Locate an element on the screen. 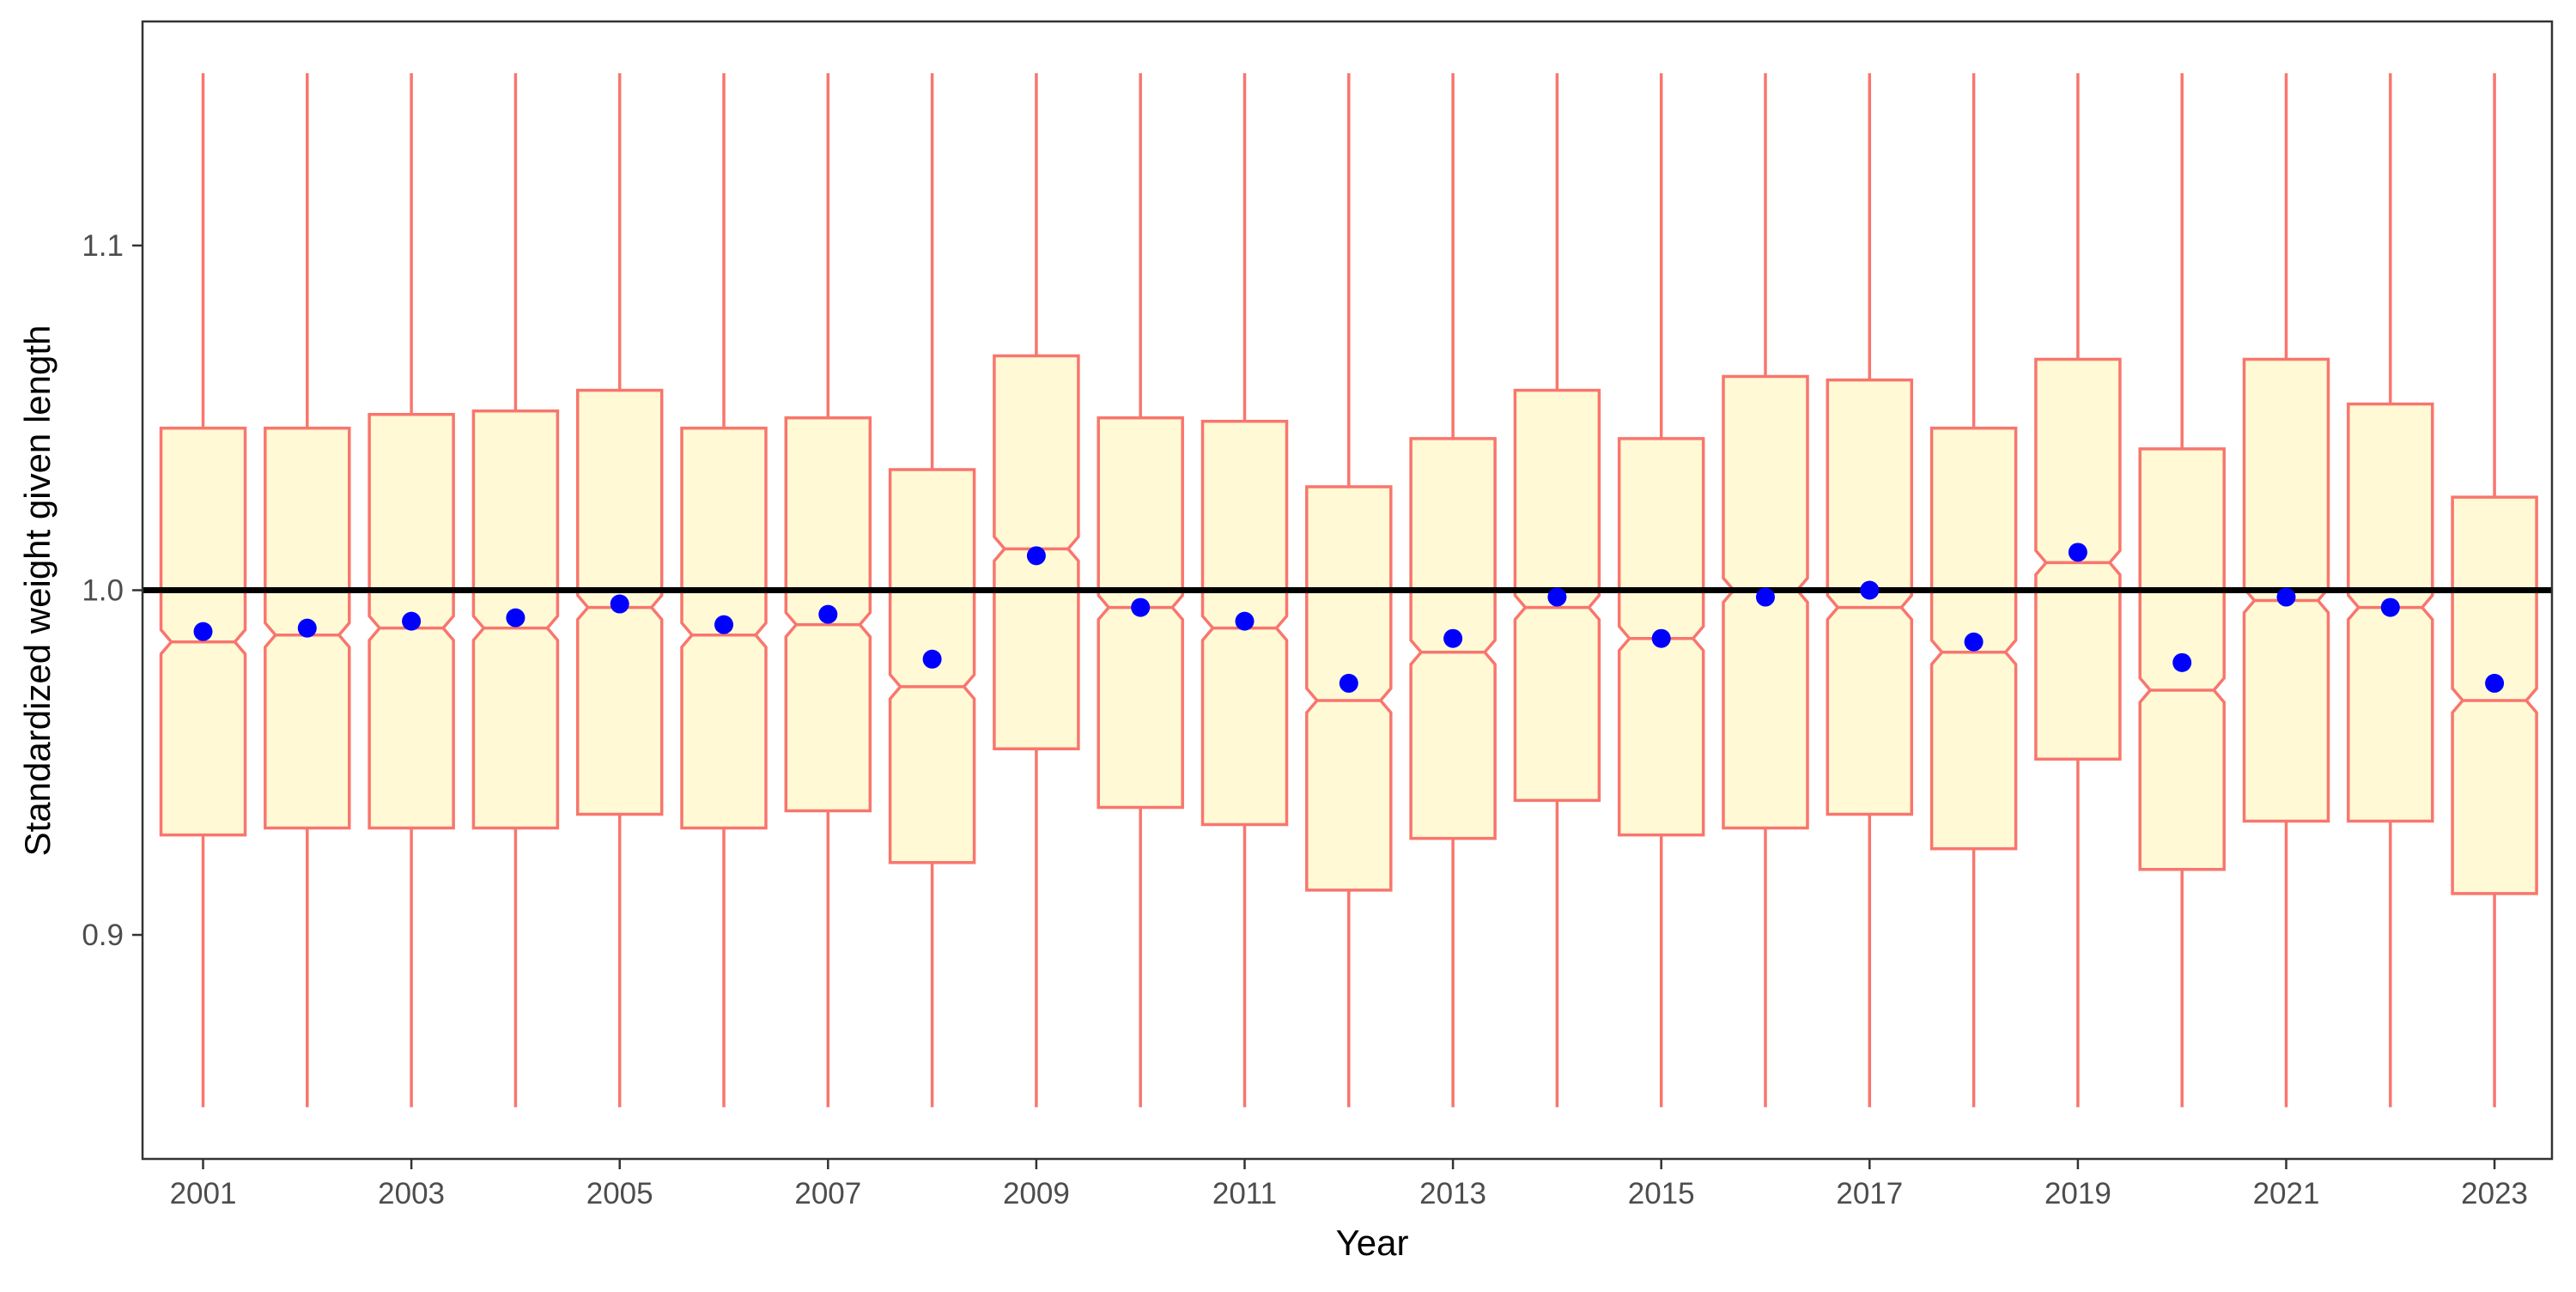  y-tick-label: 1.0 is located at coordinates (103, 591).